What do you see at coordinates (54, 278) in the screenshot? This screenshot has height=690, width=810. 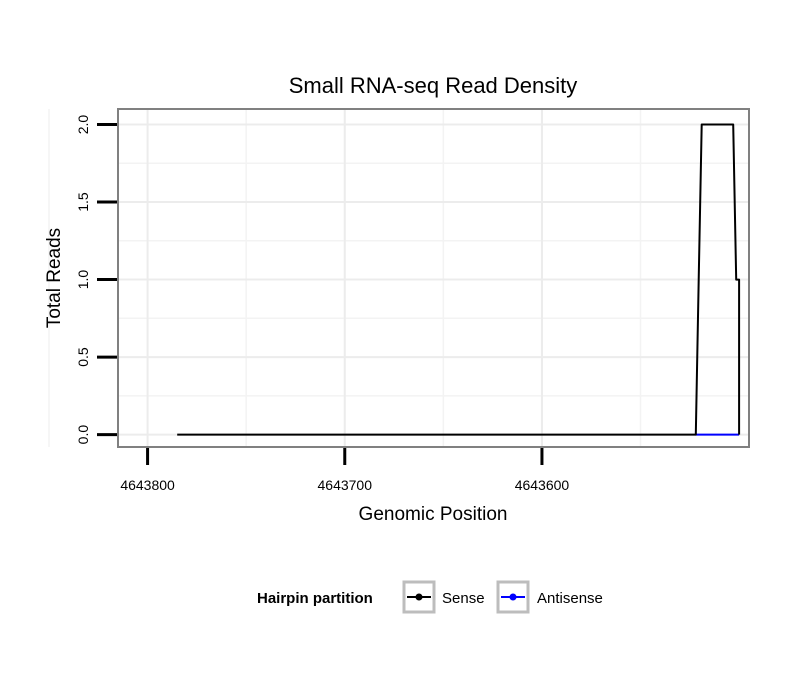 I see `y-axis-title: Total Reads` at bounding box center [54, 278].